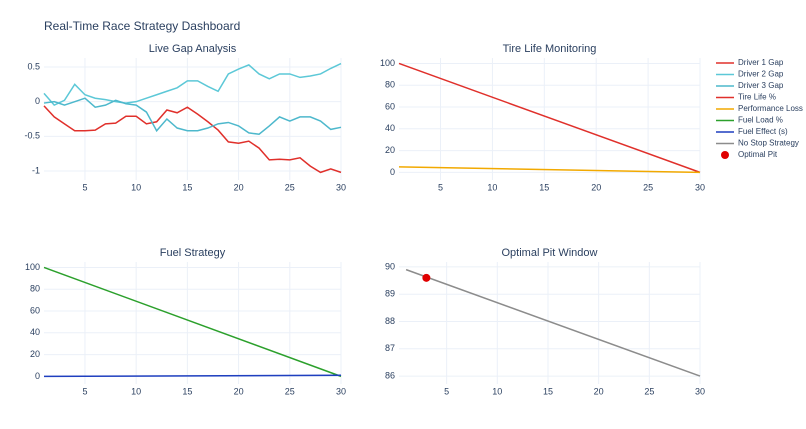 This screenshot has height=429, width=806. What do you see at coordinates (761, 85) in the screenshot?
I see `legend-label: Driver 3 Gap` at bounding box center [761, 85].